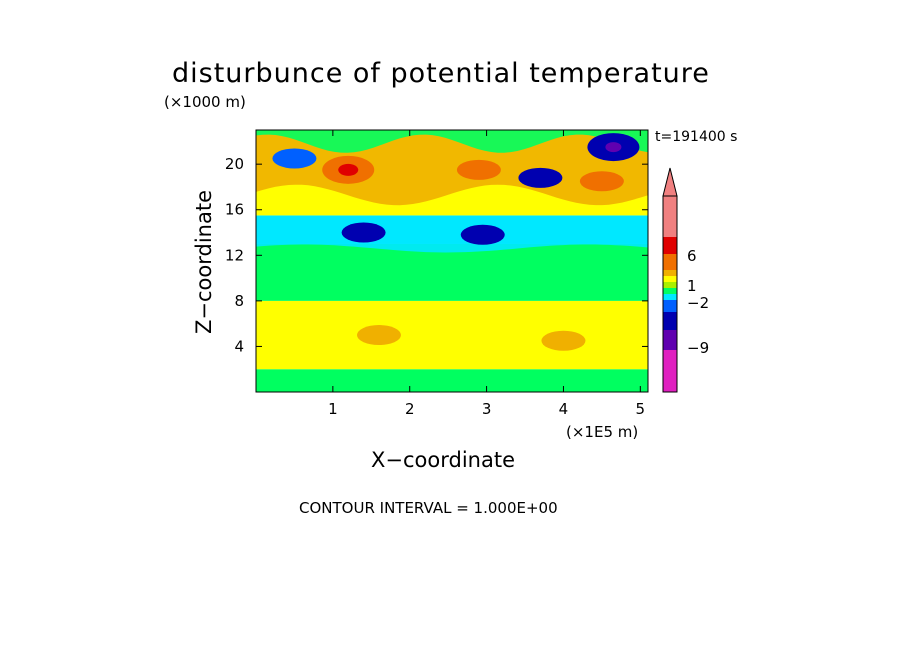  What do you see at coordinates (205, 102) in the screenshot?
I see `y-axis-unit: (×1000 m)` at bounding box center [205, 102].